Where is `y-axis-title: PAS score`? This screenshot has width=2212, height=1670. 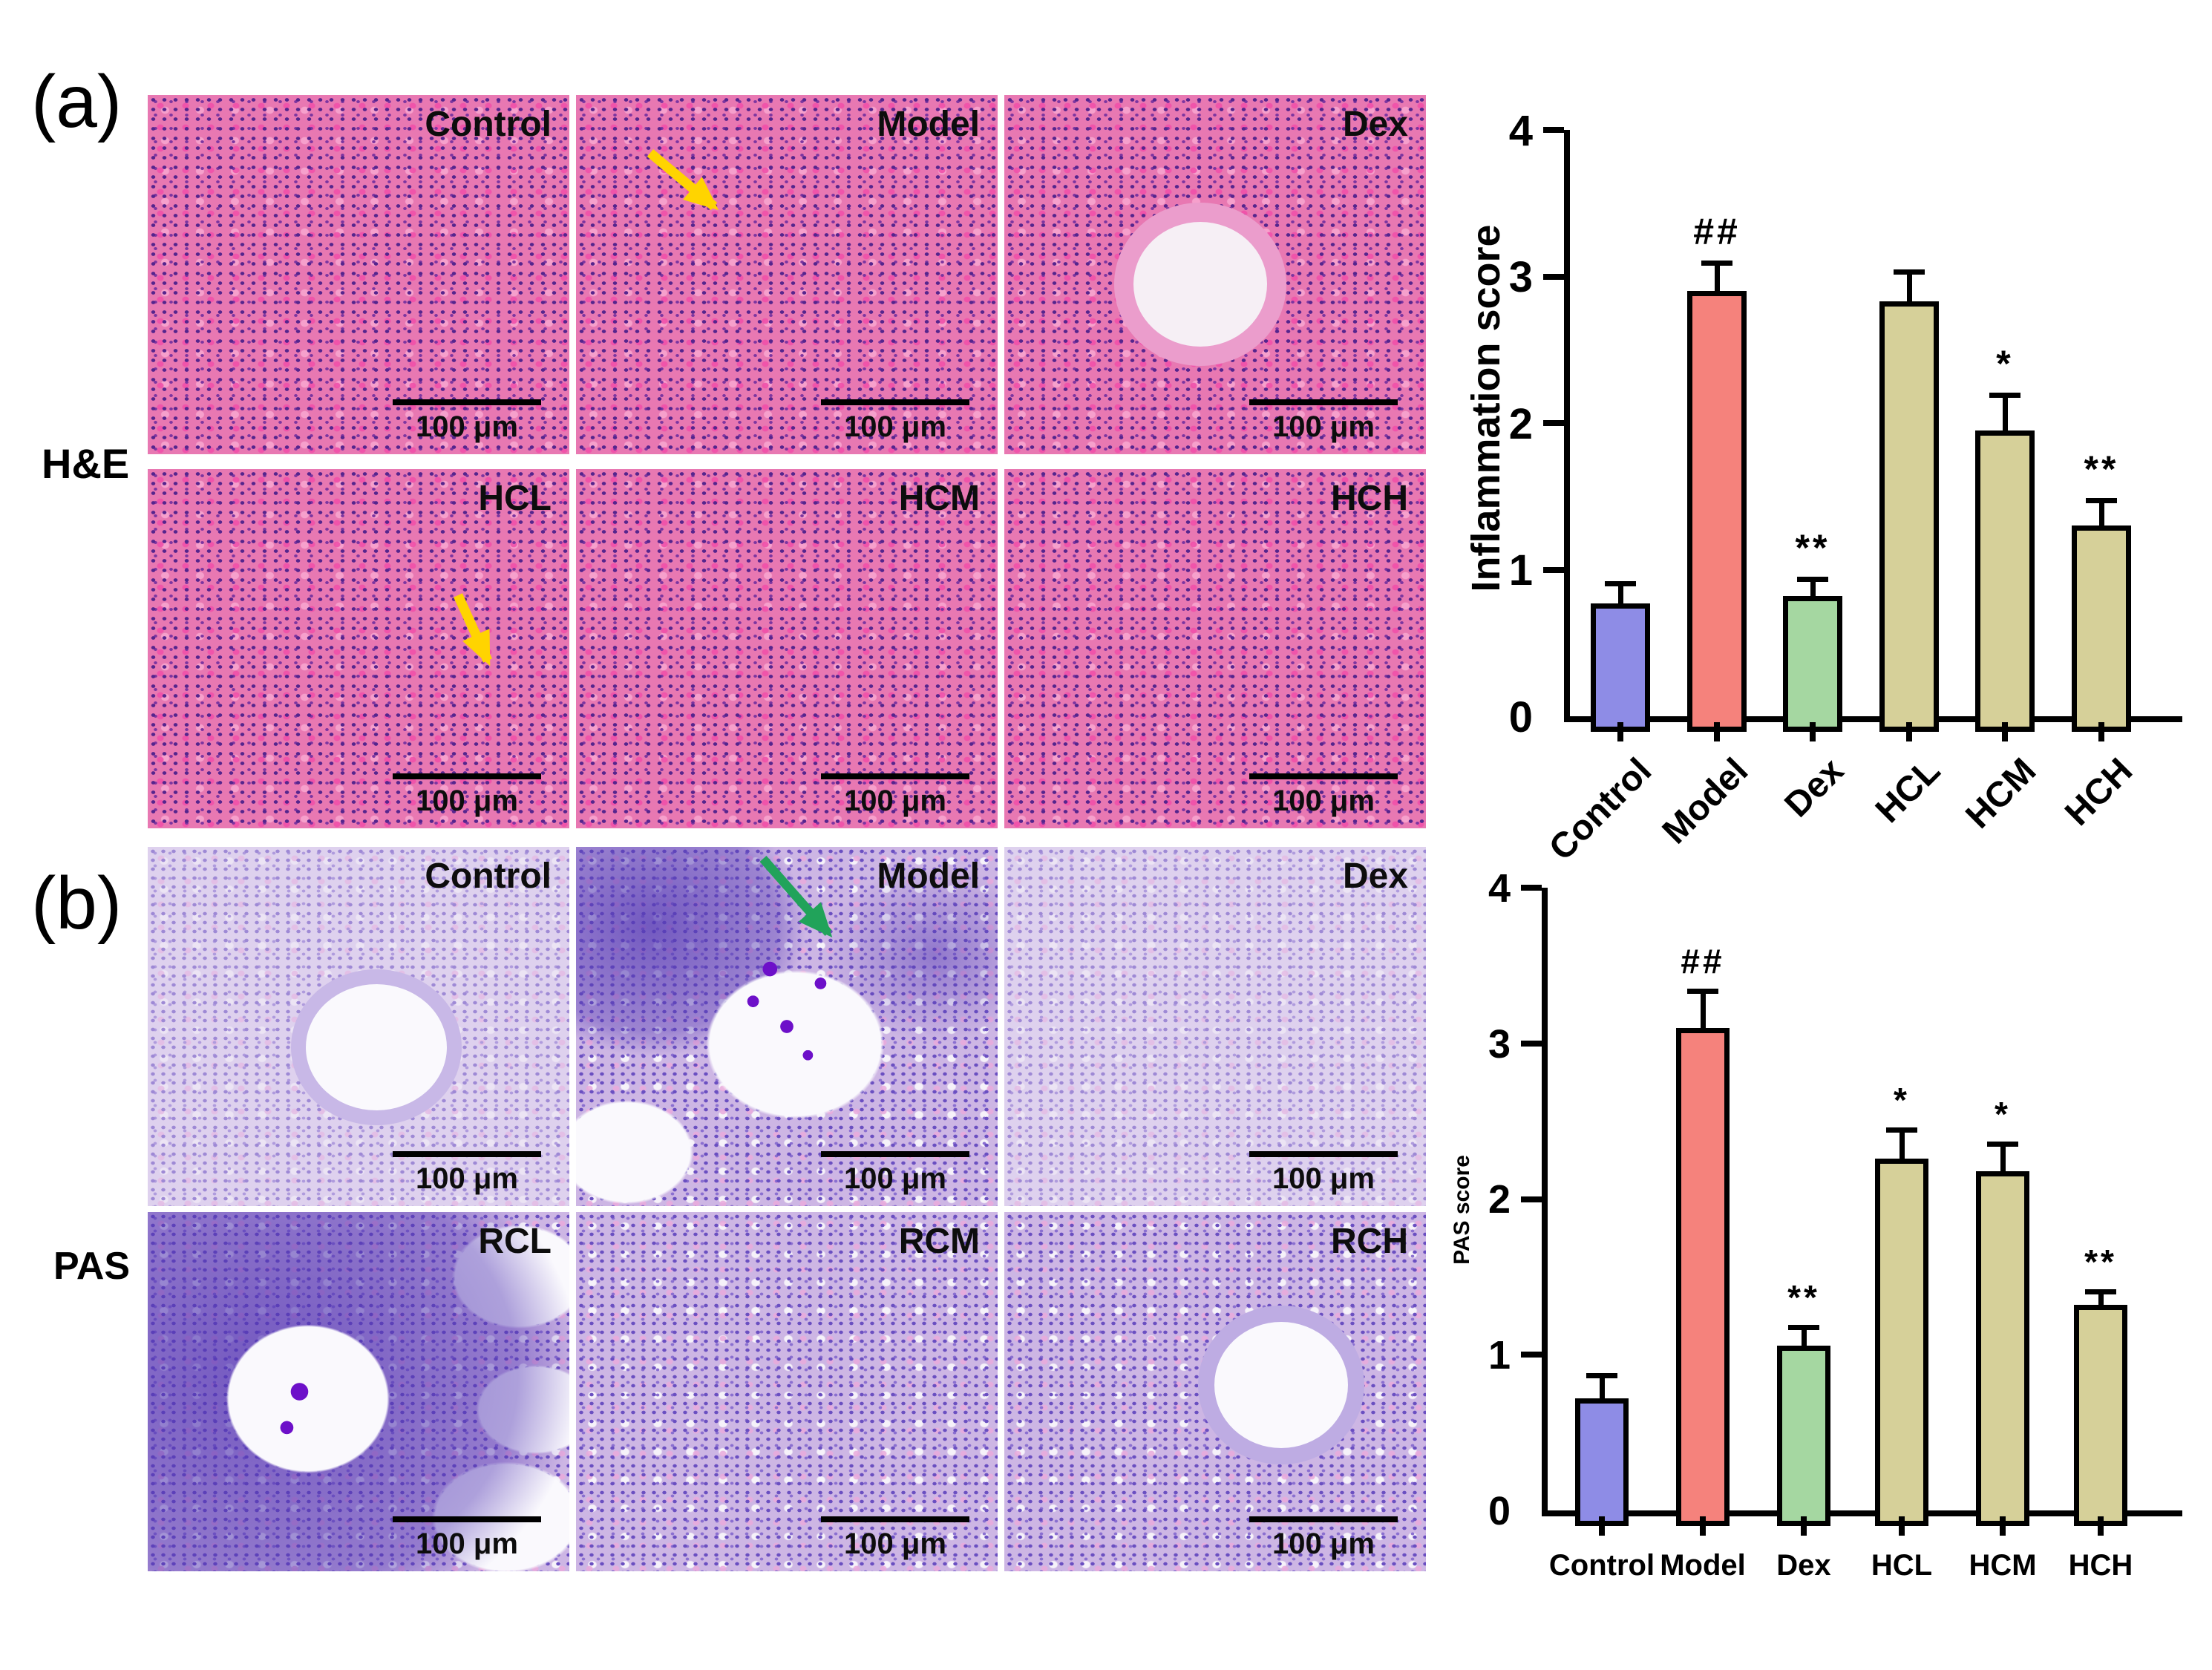
y-axis-title: PAS score is located at coordinates (1462, 1210).